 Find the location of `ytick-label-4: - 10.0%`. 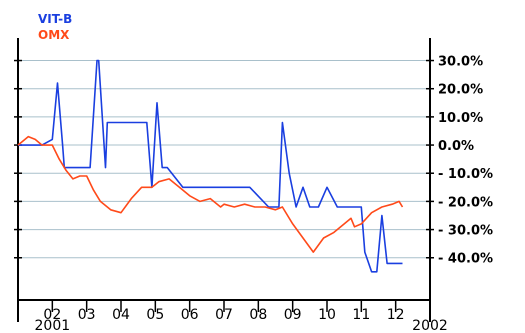

ytick-label-4: - 10.0% is located at coordinates (465, 174).